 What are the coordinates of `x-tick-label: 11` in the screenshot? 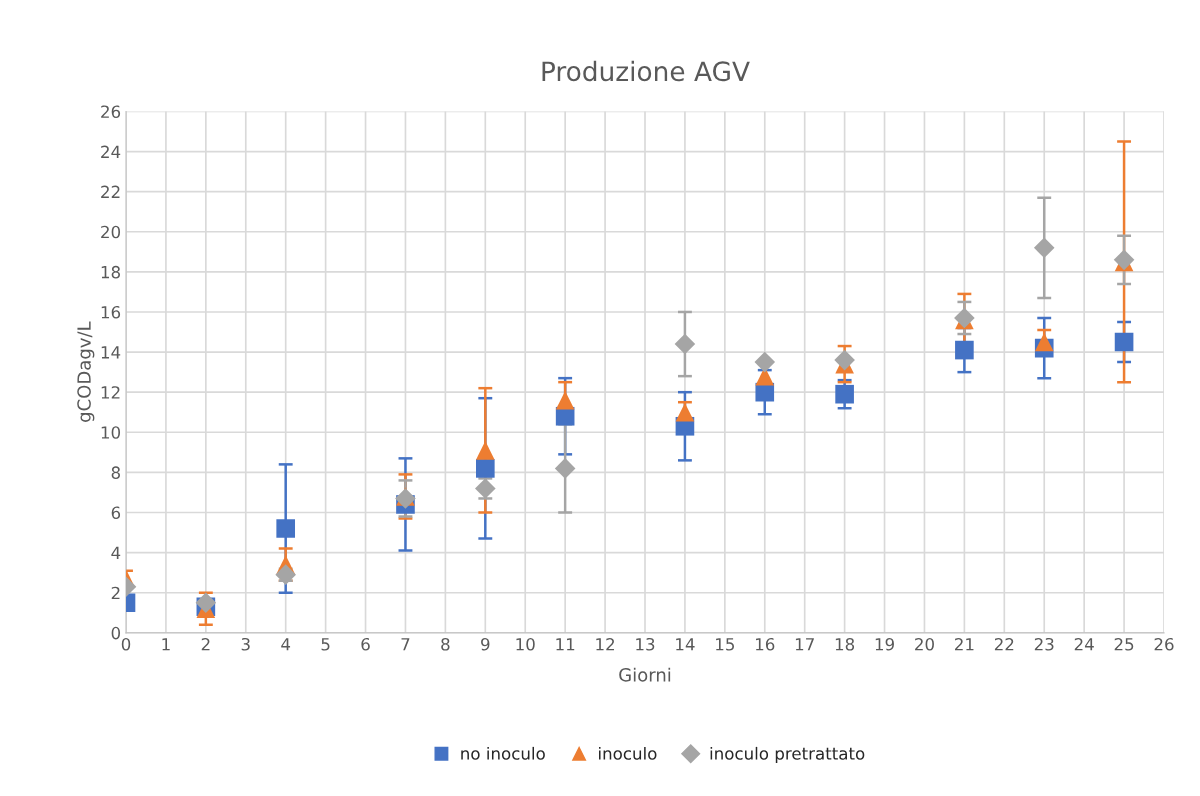 It's located at (565, 644).